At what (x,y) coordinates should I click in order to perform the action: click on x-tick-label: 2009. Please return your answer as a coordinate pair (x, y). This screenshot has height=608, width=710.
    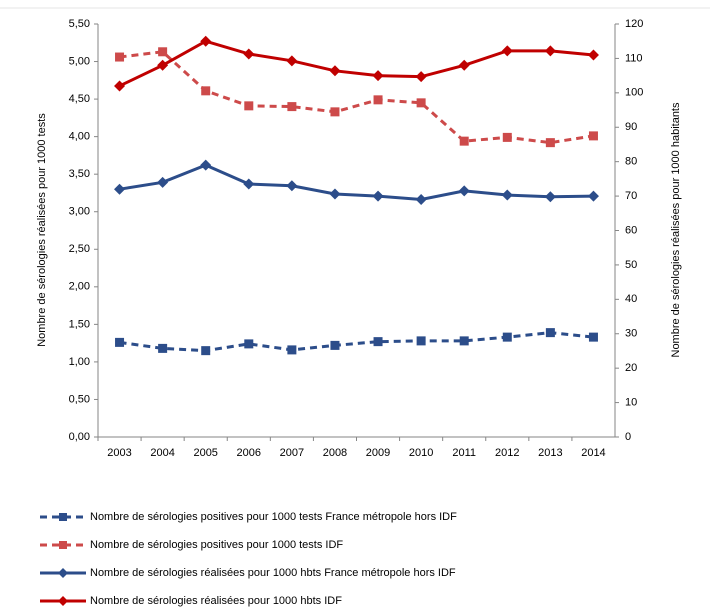
    Looking at the image, I should click on (378, 453).